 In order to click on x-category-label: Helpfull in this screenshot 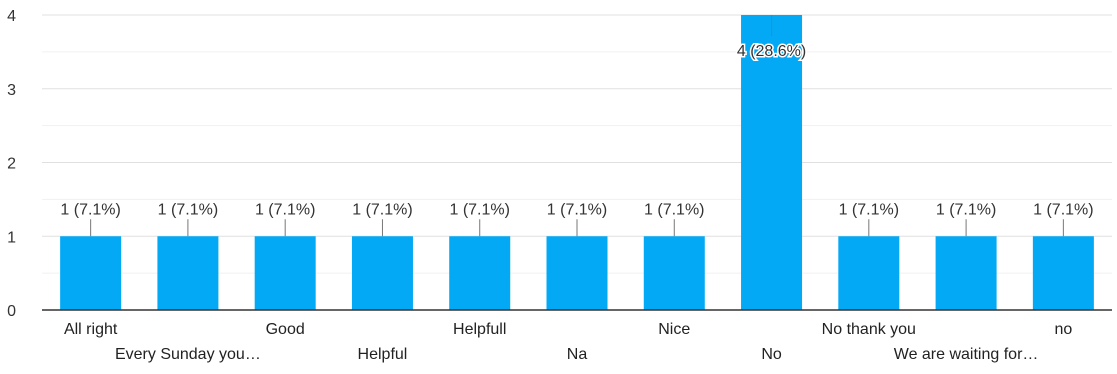, I will do `click(479, 329)`.